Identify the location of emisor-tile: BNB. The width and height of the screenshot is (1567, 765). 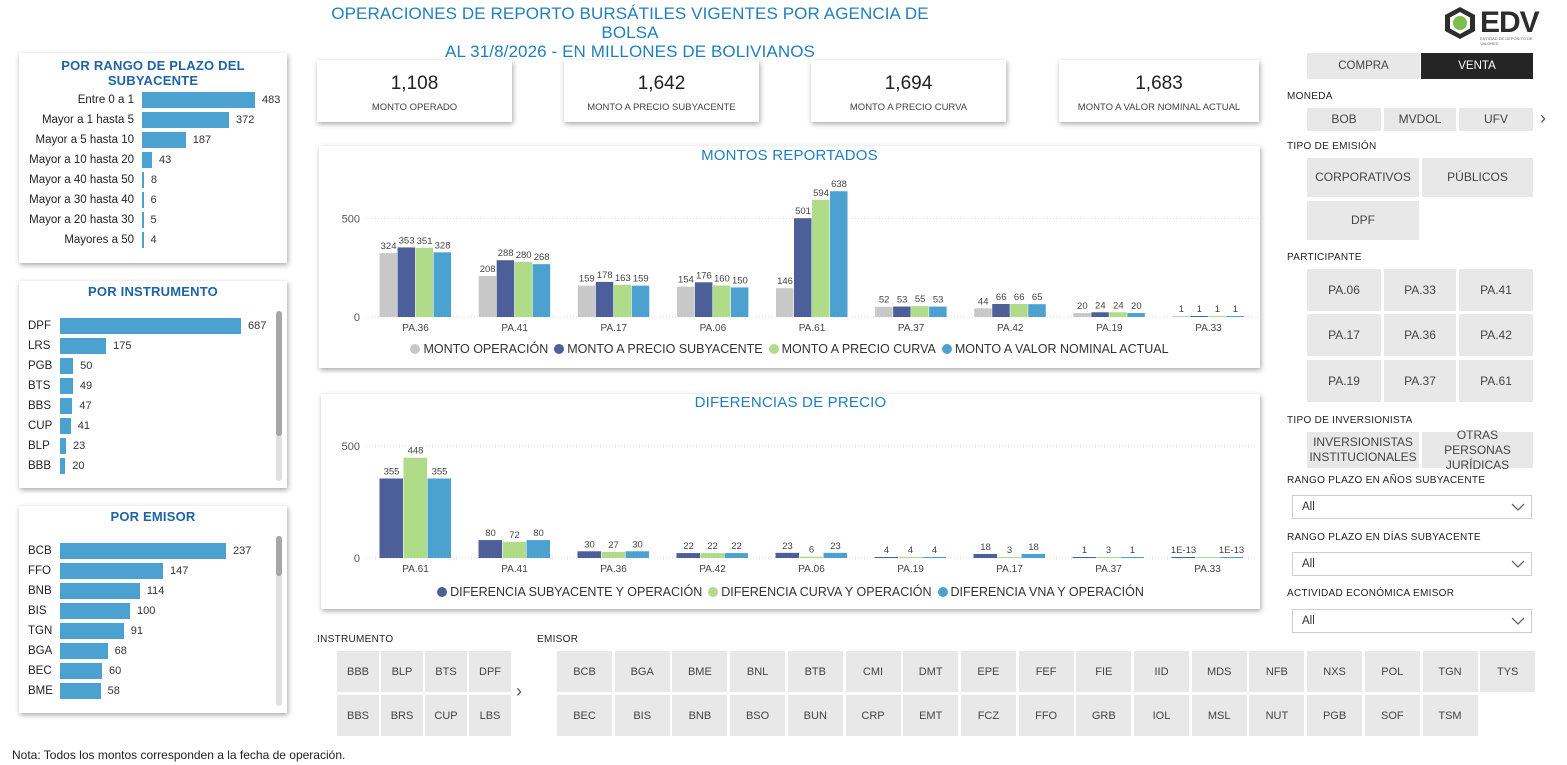
(700, 715).